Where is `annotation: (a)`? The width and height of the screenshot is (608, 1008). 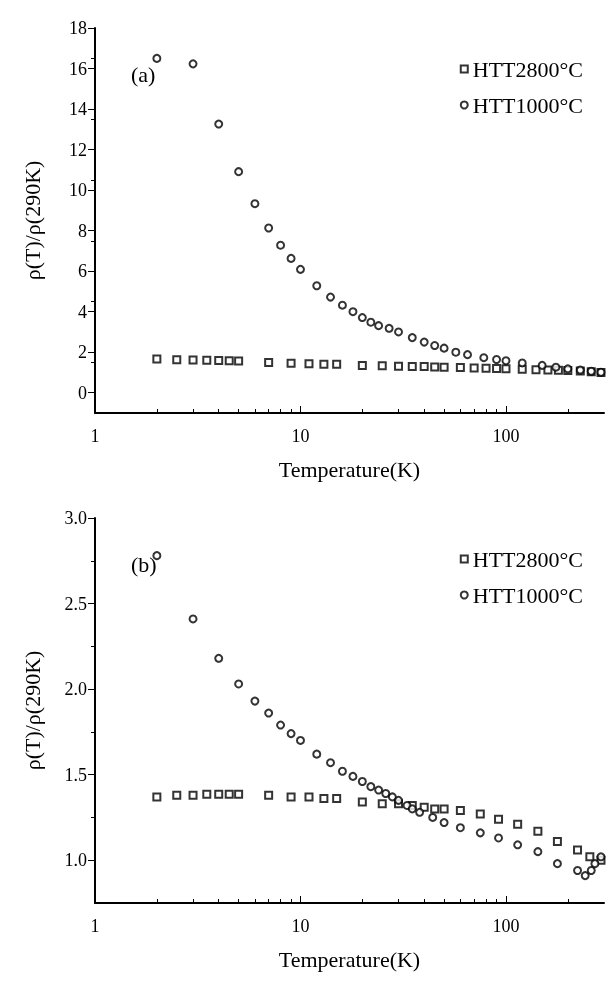
annotation: (a) is located at coordinates (143, 74).